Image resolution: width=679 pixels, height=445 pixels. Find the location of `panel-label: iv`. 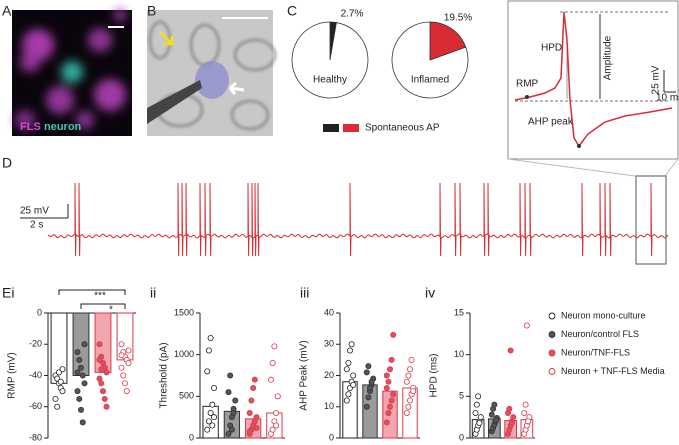

panel-label: iv is located at coordinates (430, 293).